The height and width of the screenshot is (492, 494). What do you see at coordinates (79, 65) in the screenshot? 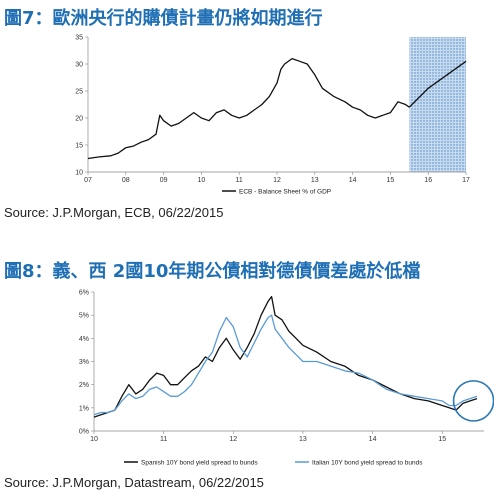
I see `y-tick-label: 30` at bounding box center [79, 65].